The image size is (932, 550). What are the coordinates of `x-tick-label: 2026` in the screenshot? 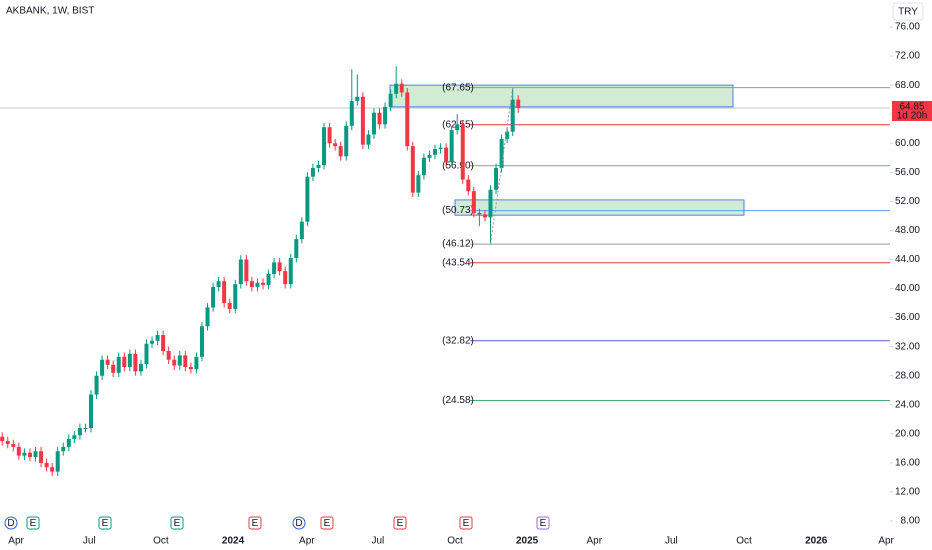 It's located at (816, 541).